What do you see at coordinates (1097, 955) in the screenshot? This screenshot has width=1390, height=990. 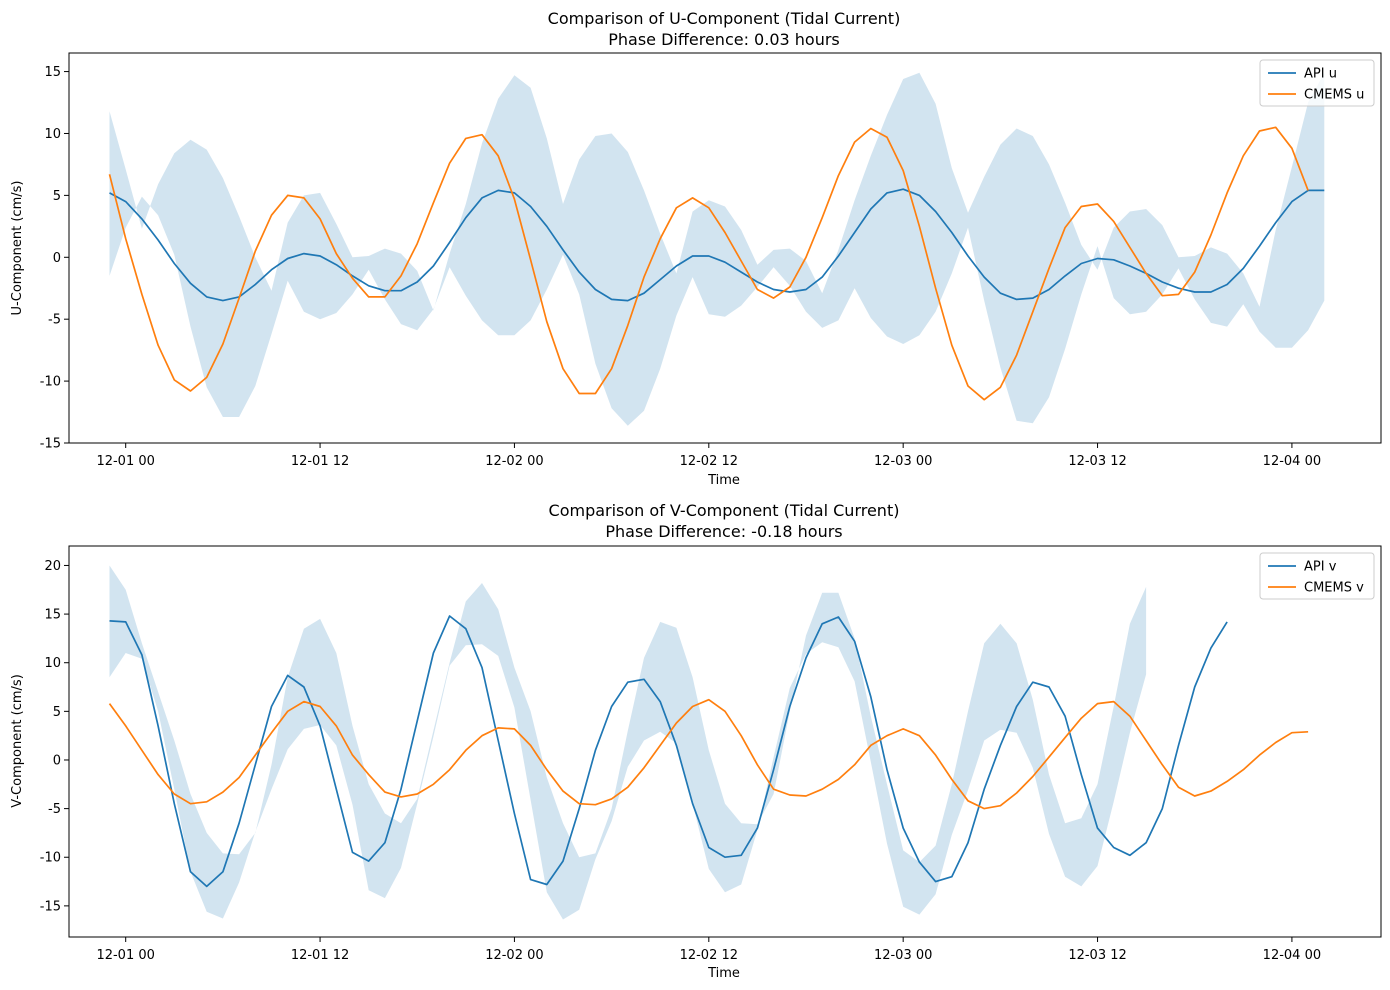 I see `v-xtick-label: 12-03 12` at bounding box center [1097, 955].